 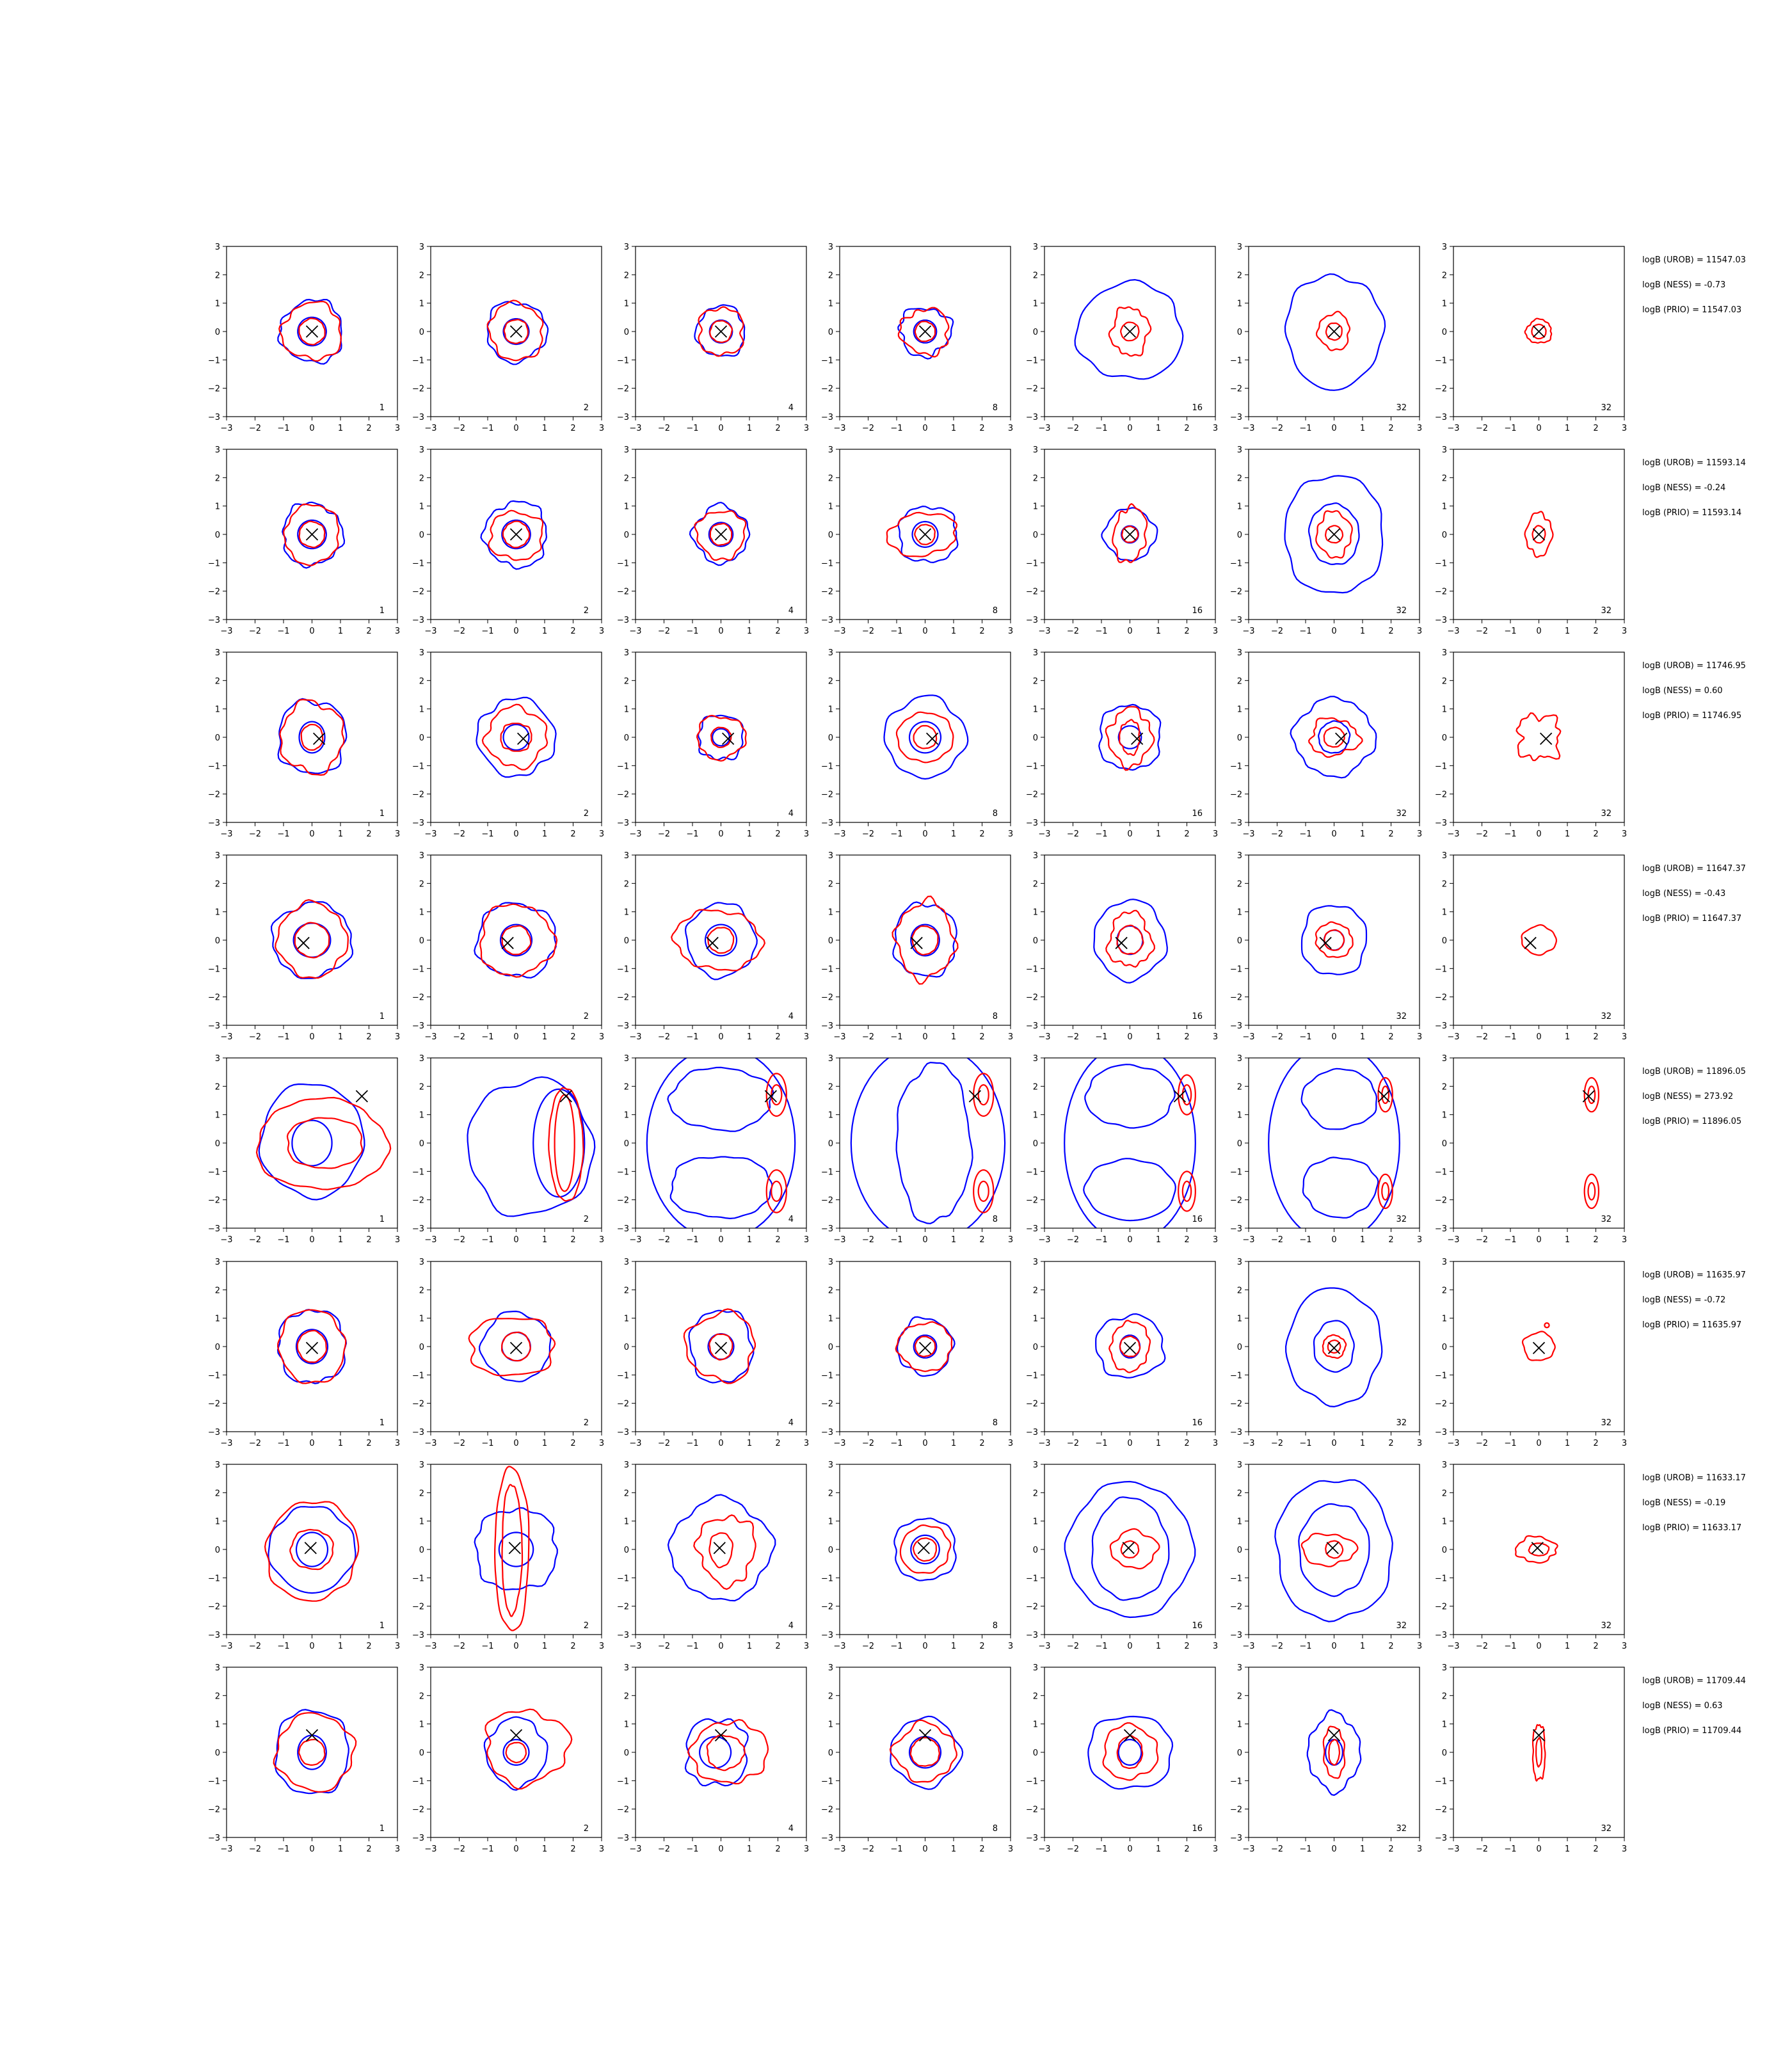 I want to click on panel-r7-c3: −3 3 −2 2 −1 1 0 0 1 −1 2 −2 3 −3 4, so click(x=713, y=1555).